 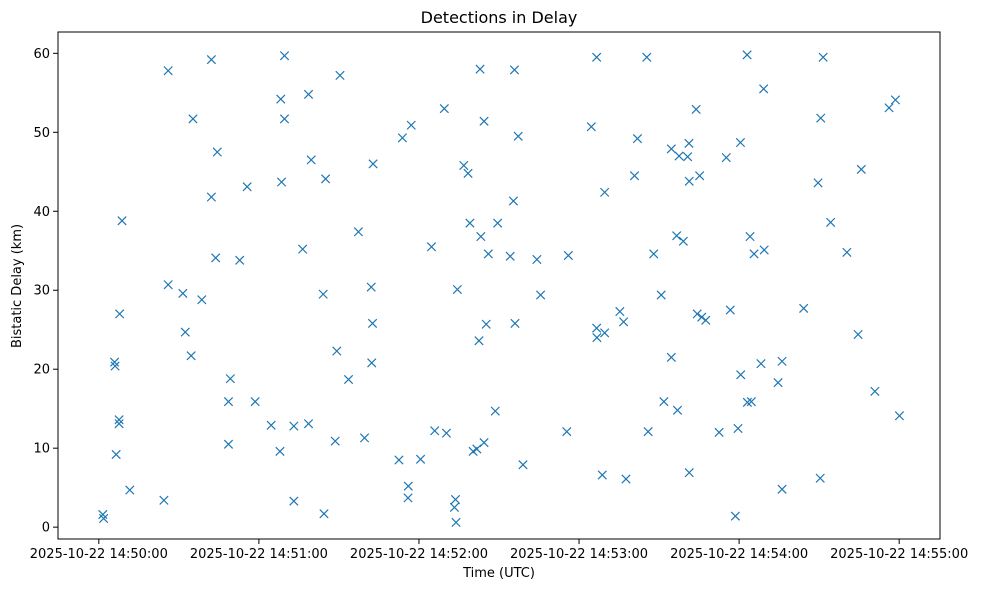 I want to click on y-tick-label: 40, so click(x=41, y=212).